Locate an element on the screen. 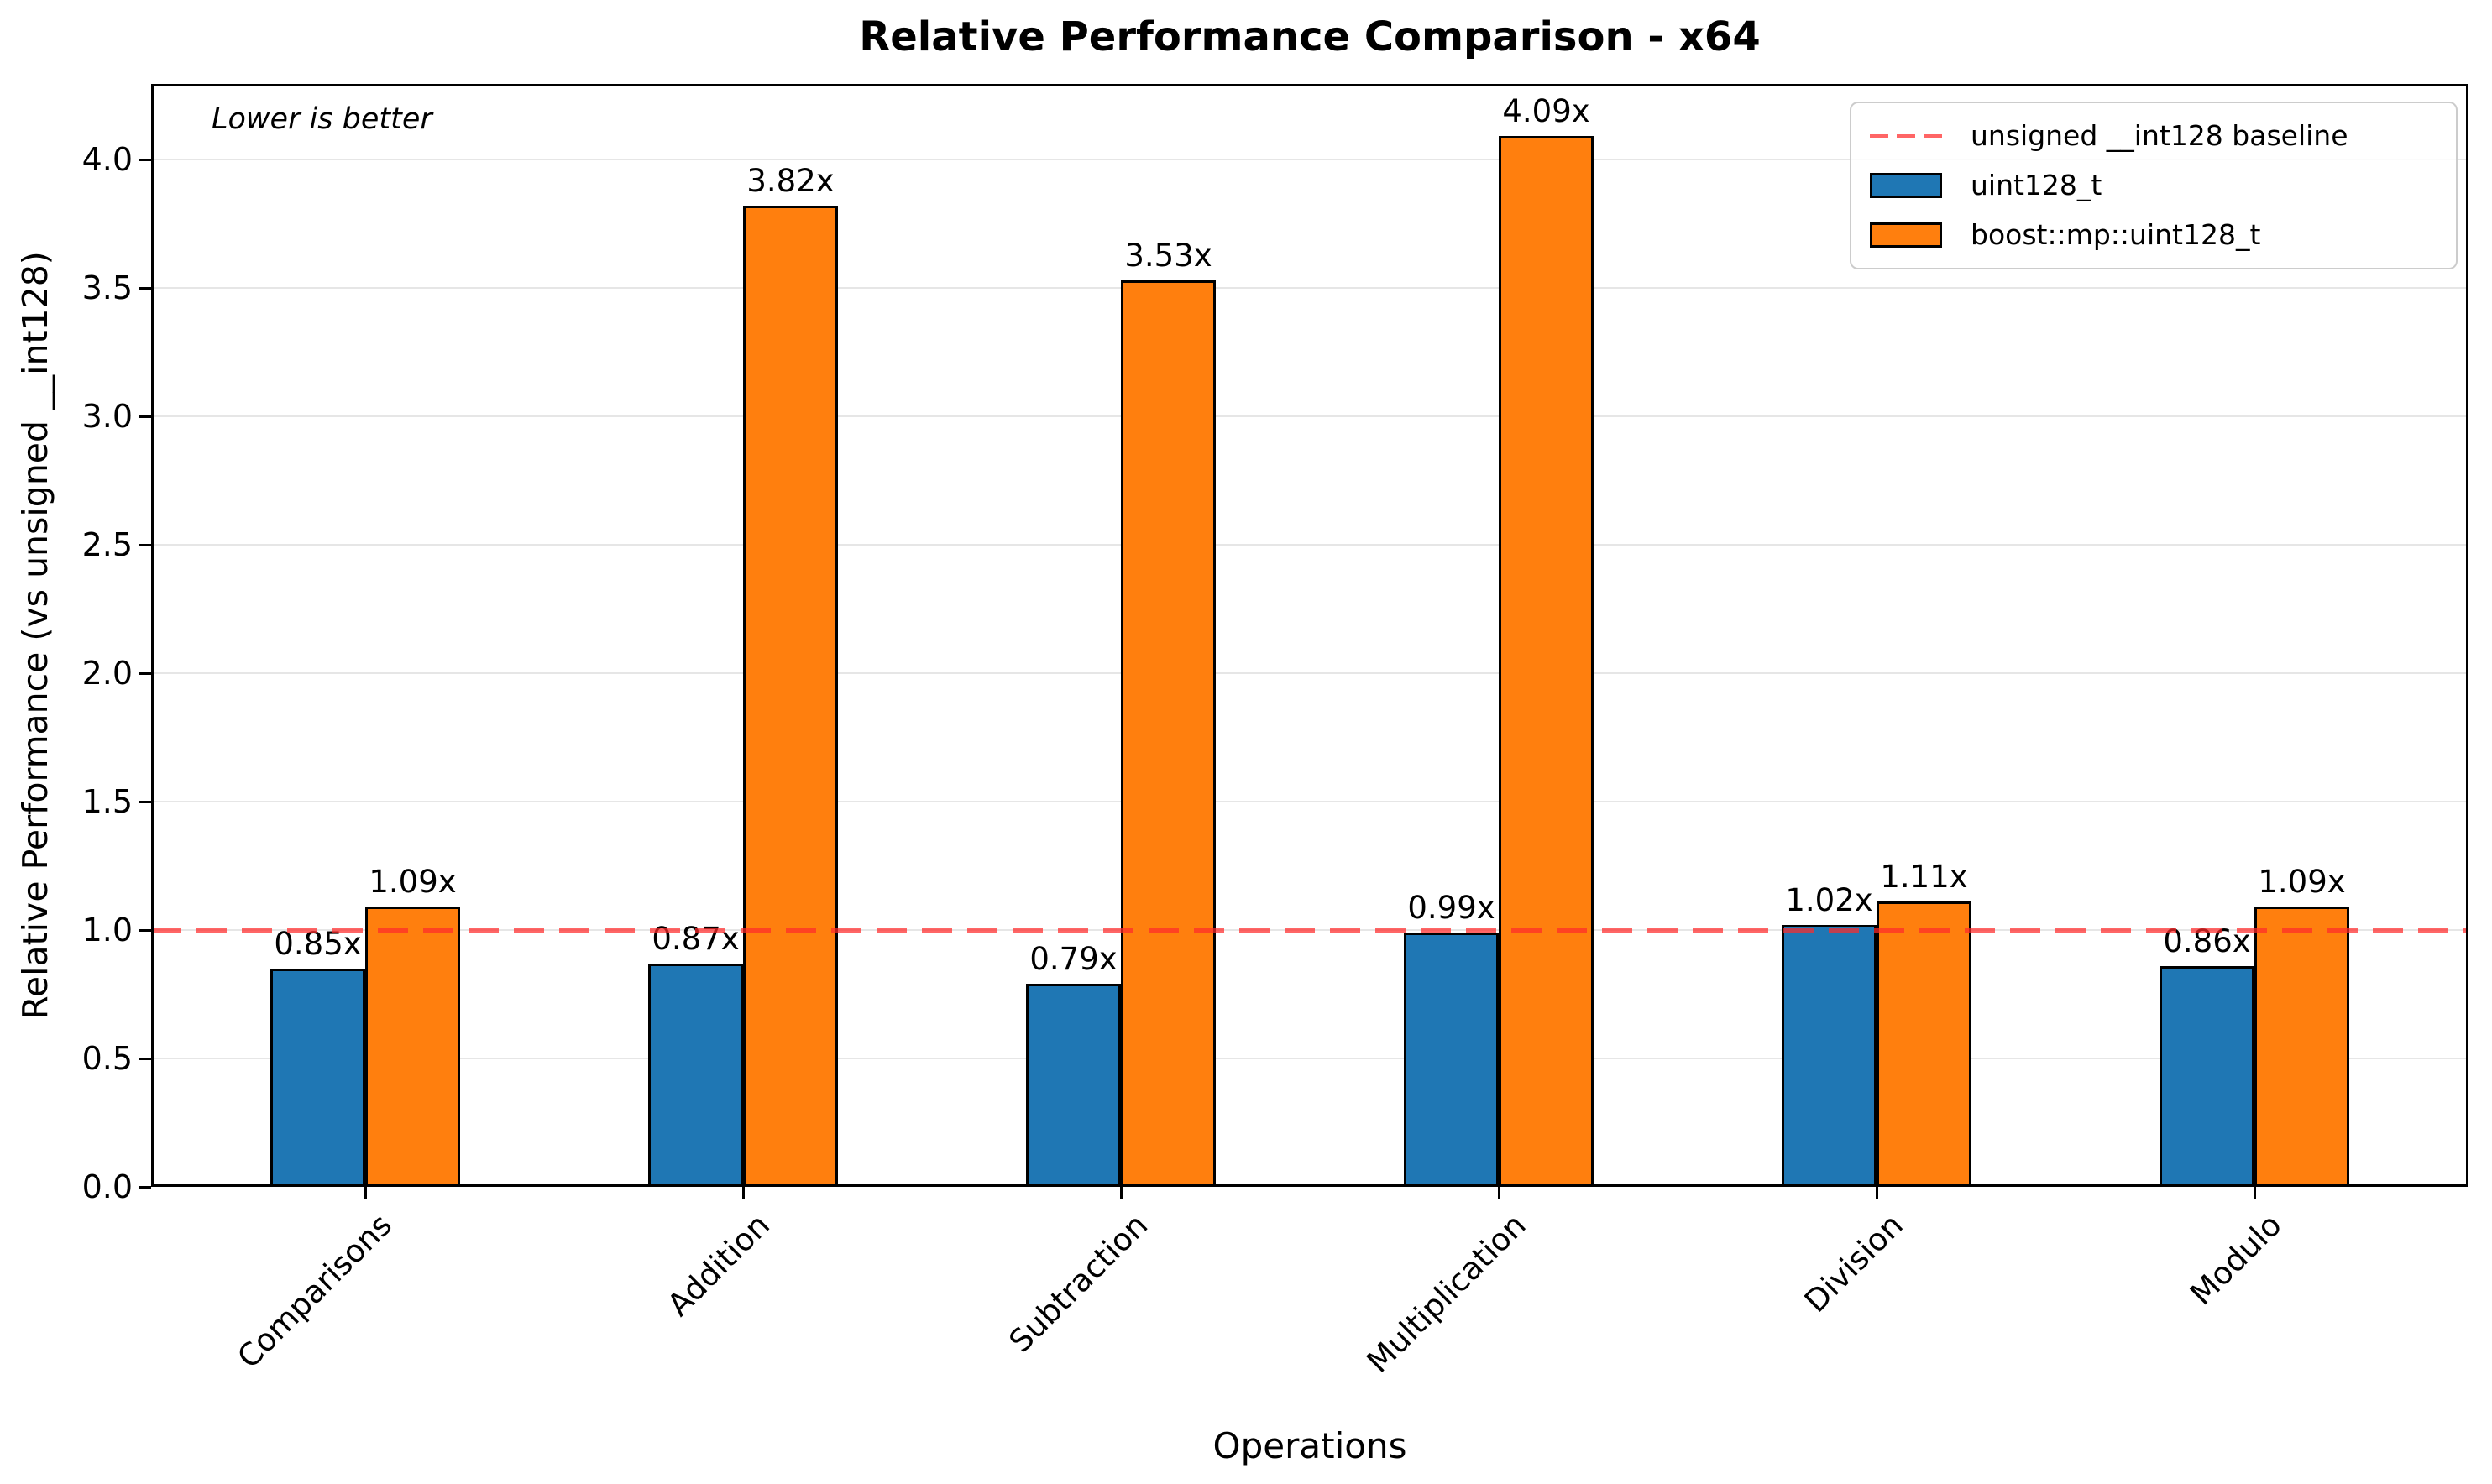 Image resolution: width=2492 pixels, height=1484 pixels. y-tick-label: 0.0 is located at coordinates (107, 1186).